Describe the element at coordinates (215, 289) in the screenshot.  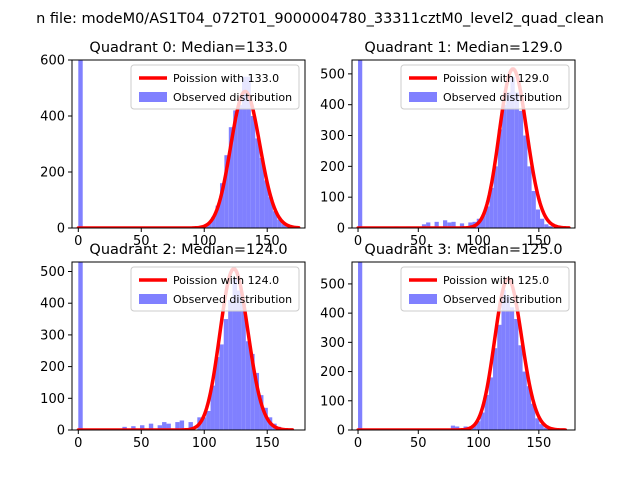
I see `legend: Poission with 124.0 Observed distribution` at that location.